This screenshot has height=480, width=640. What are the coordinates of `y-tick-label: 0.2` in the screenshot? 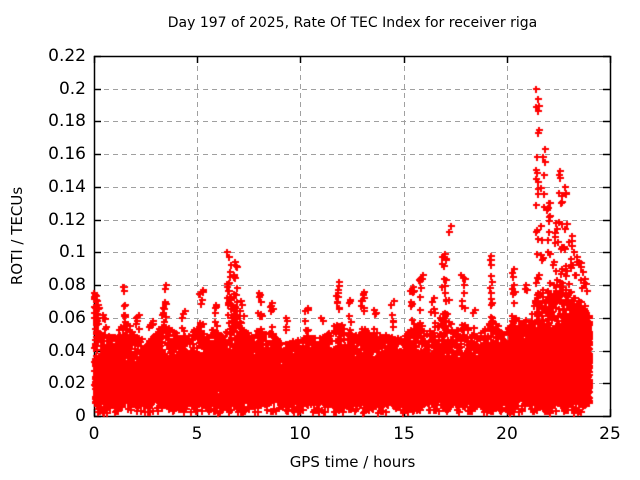 It's located at (72, 89).